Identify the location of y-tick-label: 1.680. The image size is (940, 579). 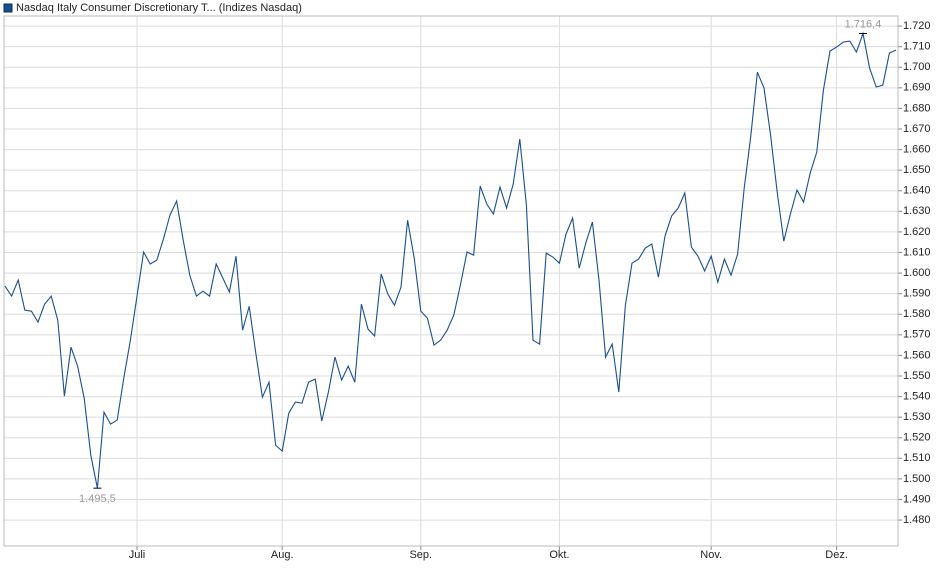
(917, 108).